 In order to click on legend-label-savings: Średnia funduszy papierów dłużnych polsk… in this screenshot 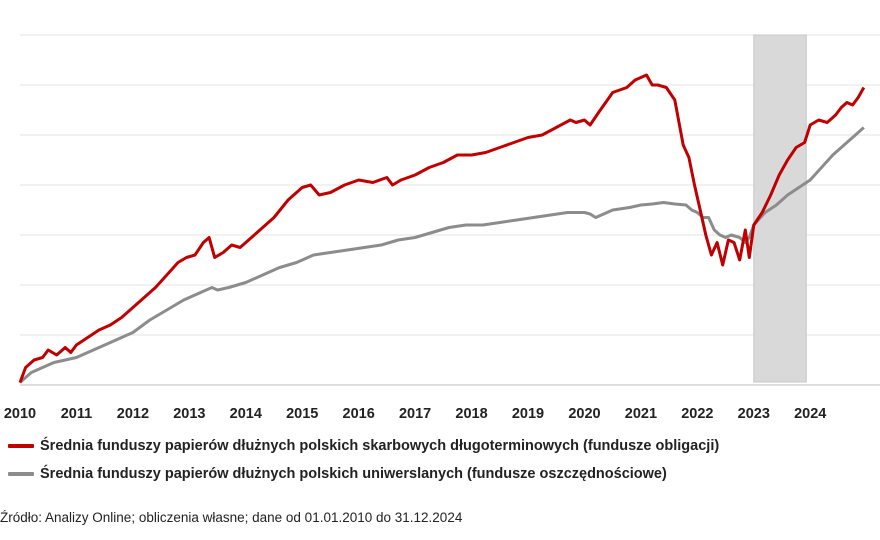, I will do `click(353, 474)`.